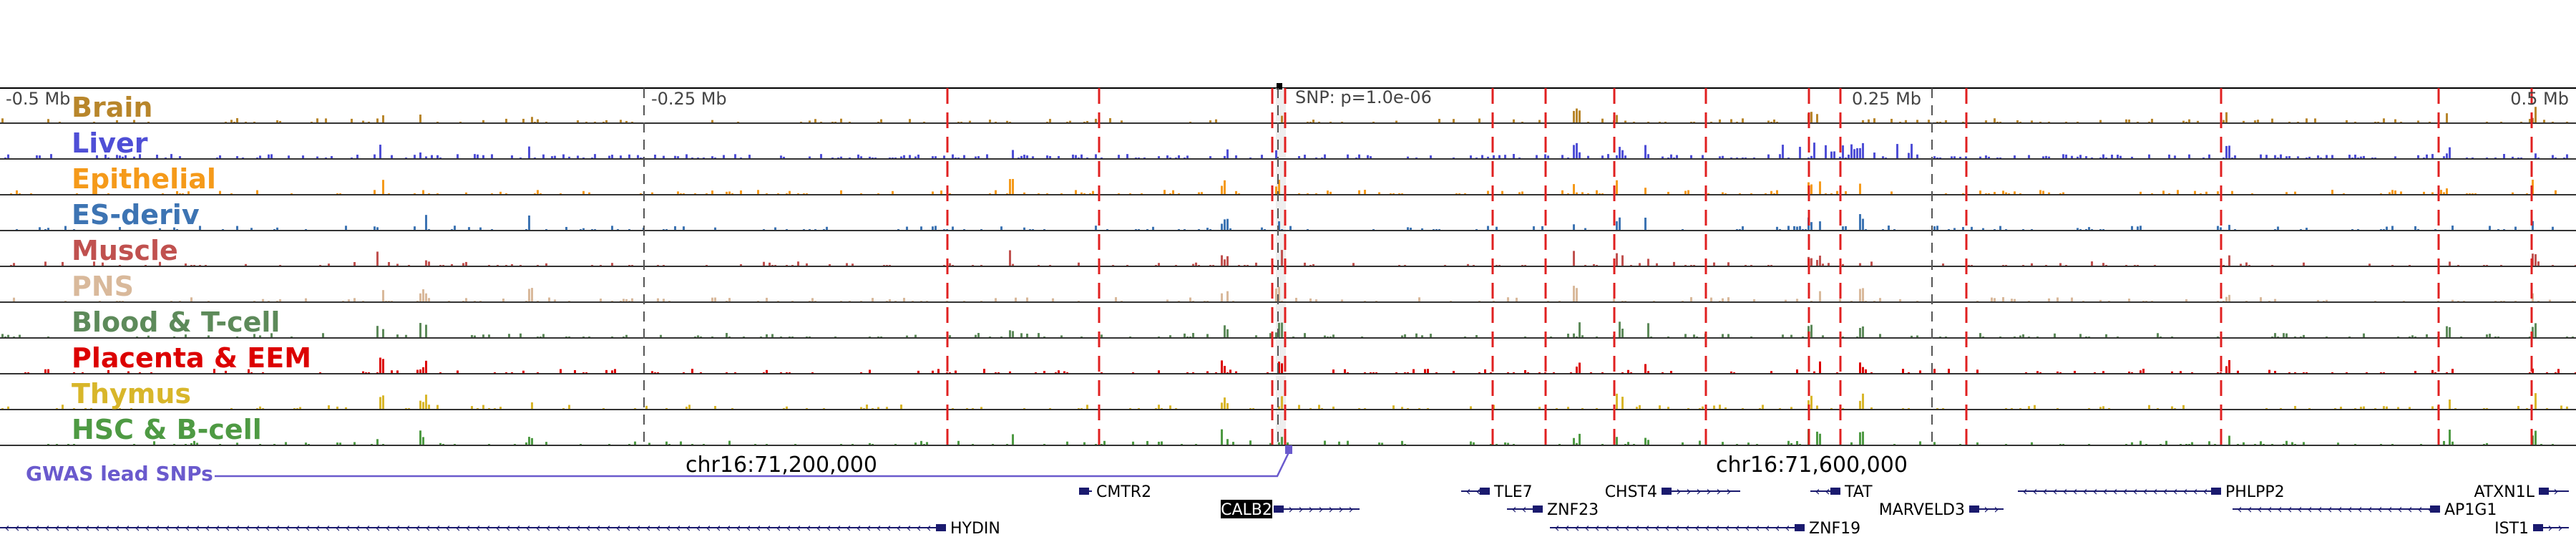 The height and width of the screenshot is (537, 2576). Describe the element at coordinates (1497, 492) in the screenshot. I see `gene: ‹ ‹ TLE7` at that location.